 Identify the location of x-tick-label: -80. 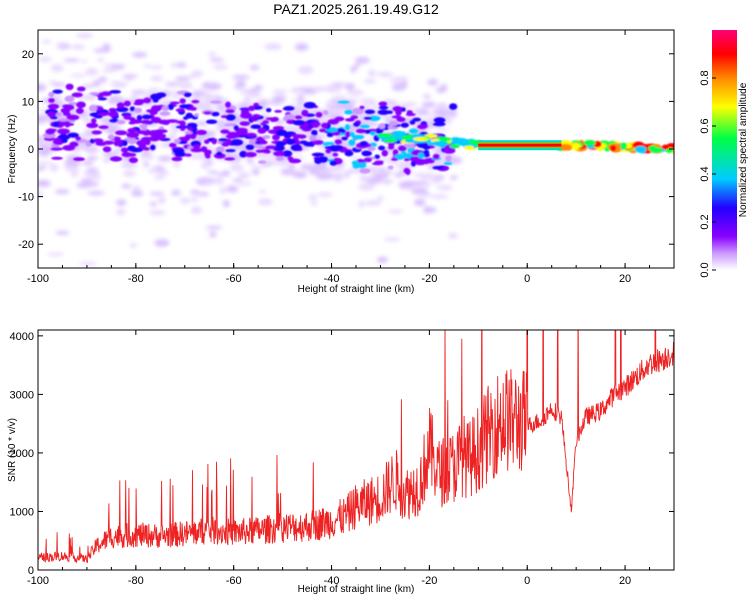
(136, 581).